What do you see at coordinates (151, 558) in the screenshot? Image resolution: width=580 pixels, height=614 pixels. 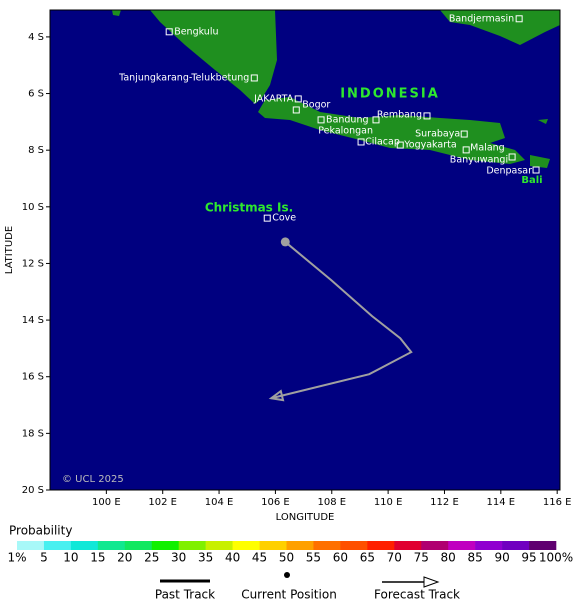 I see `scale-label: 25` at bounding box center [151, 558].